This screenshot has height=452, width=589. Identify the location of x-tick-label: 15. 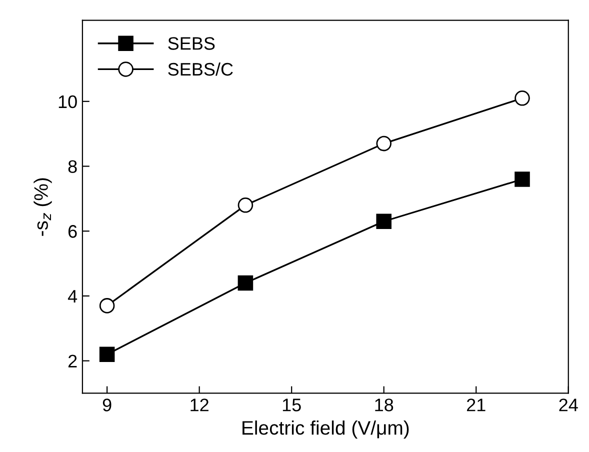
(291, 405).